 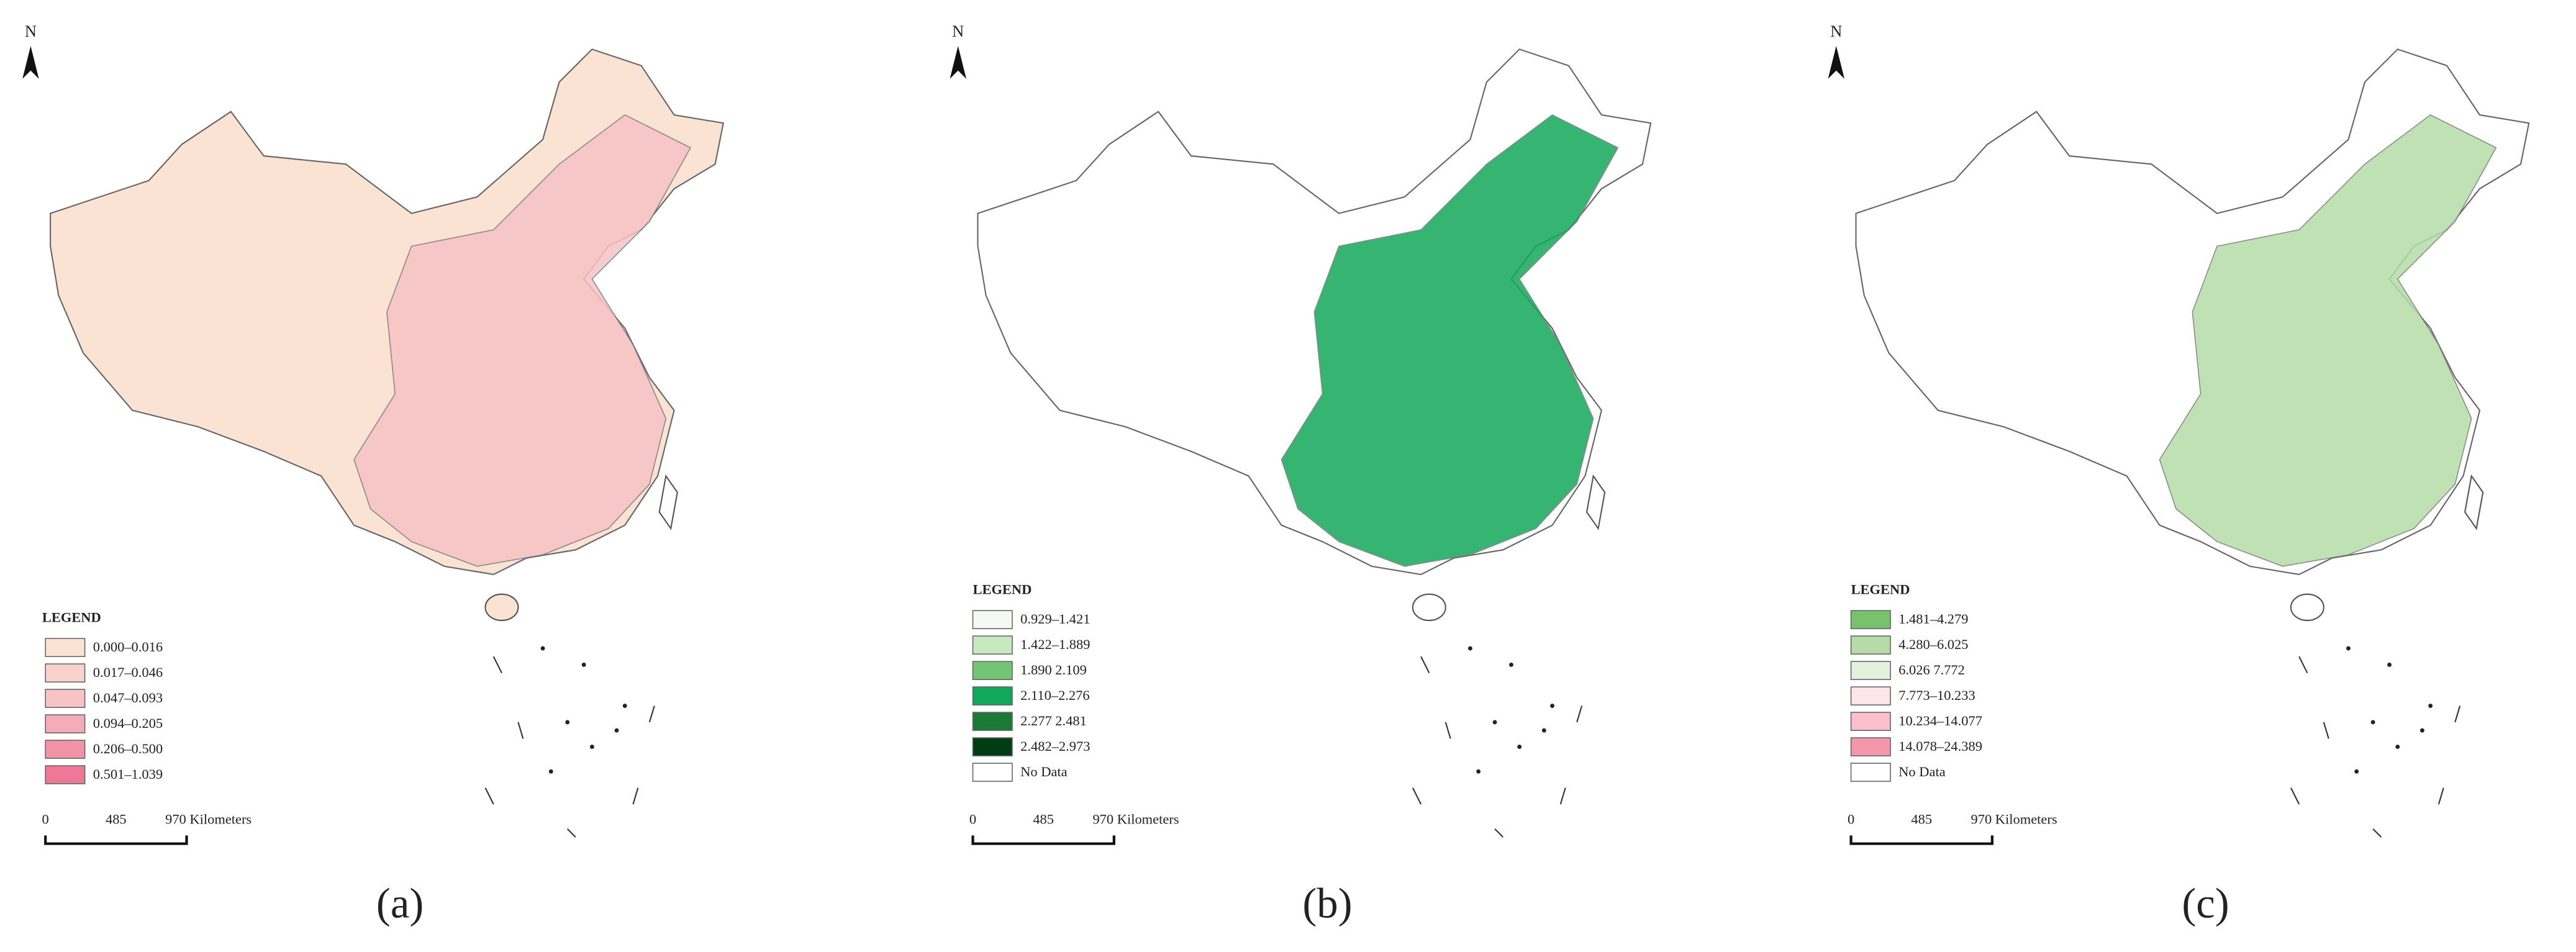 I want to click on legend-label: 0.017–0.046, so click(x=128, y=672).